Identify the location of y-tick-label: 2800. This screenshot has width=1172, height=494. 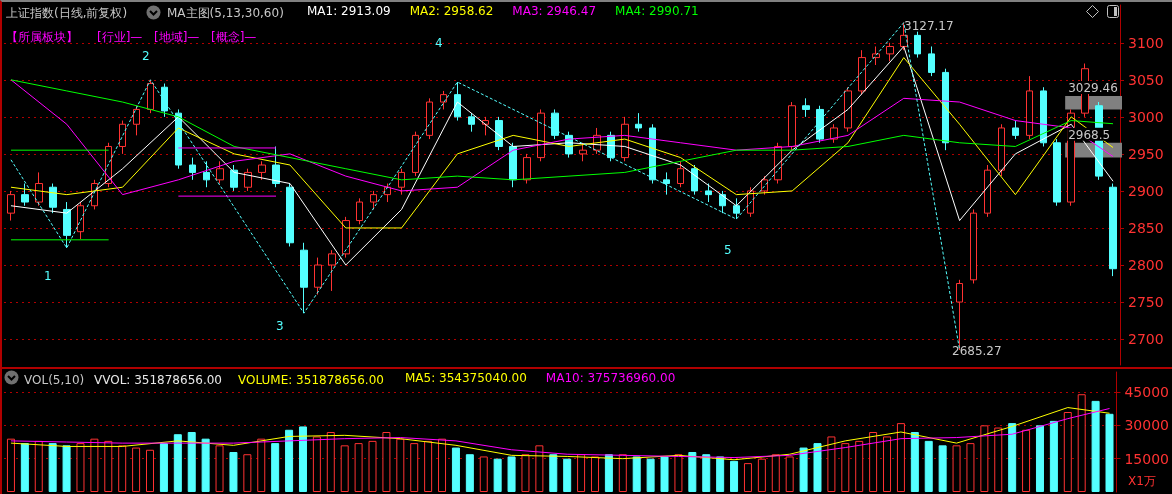
(1146, 265).